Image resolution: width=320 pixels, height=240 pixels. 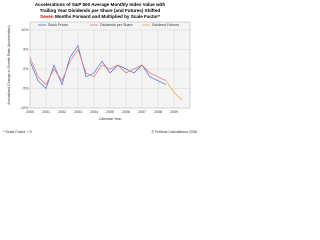 I want to click on x-tick-label: 2004, so click(x=94, y=112).